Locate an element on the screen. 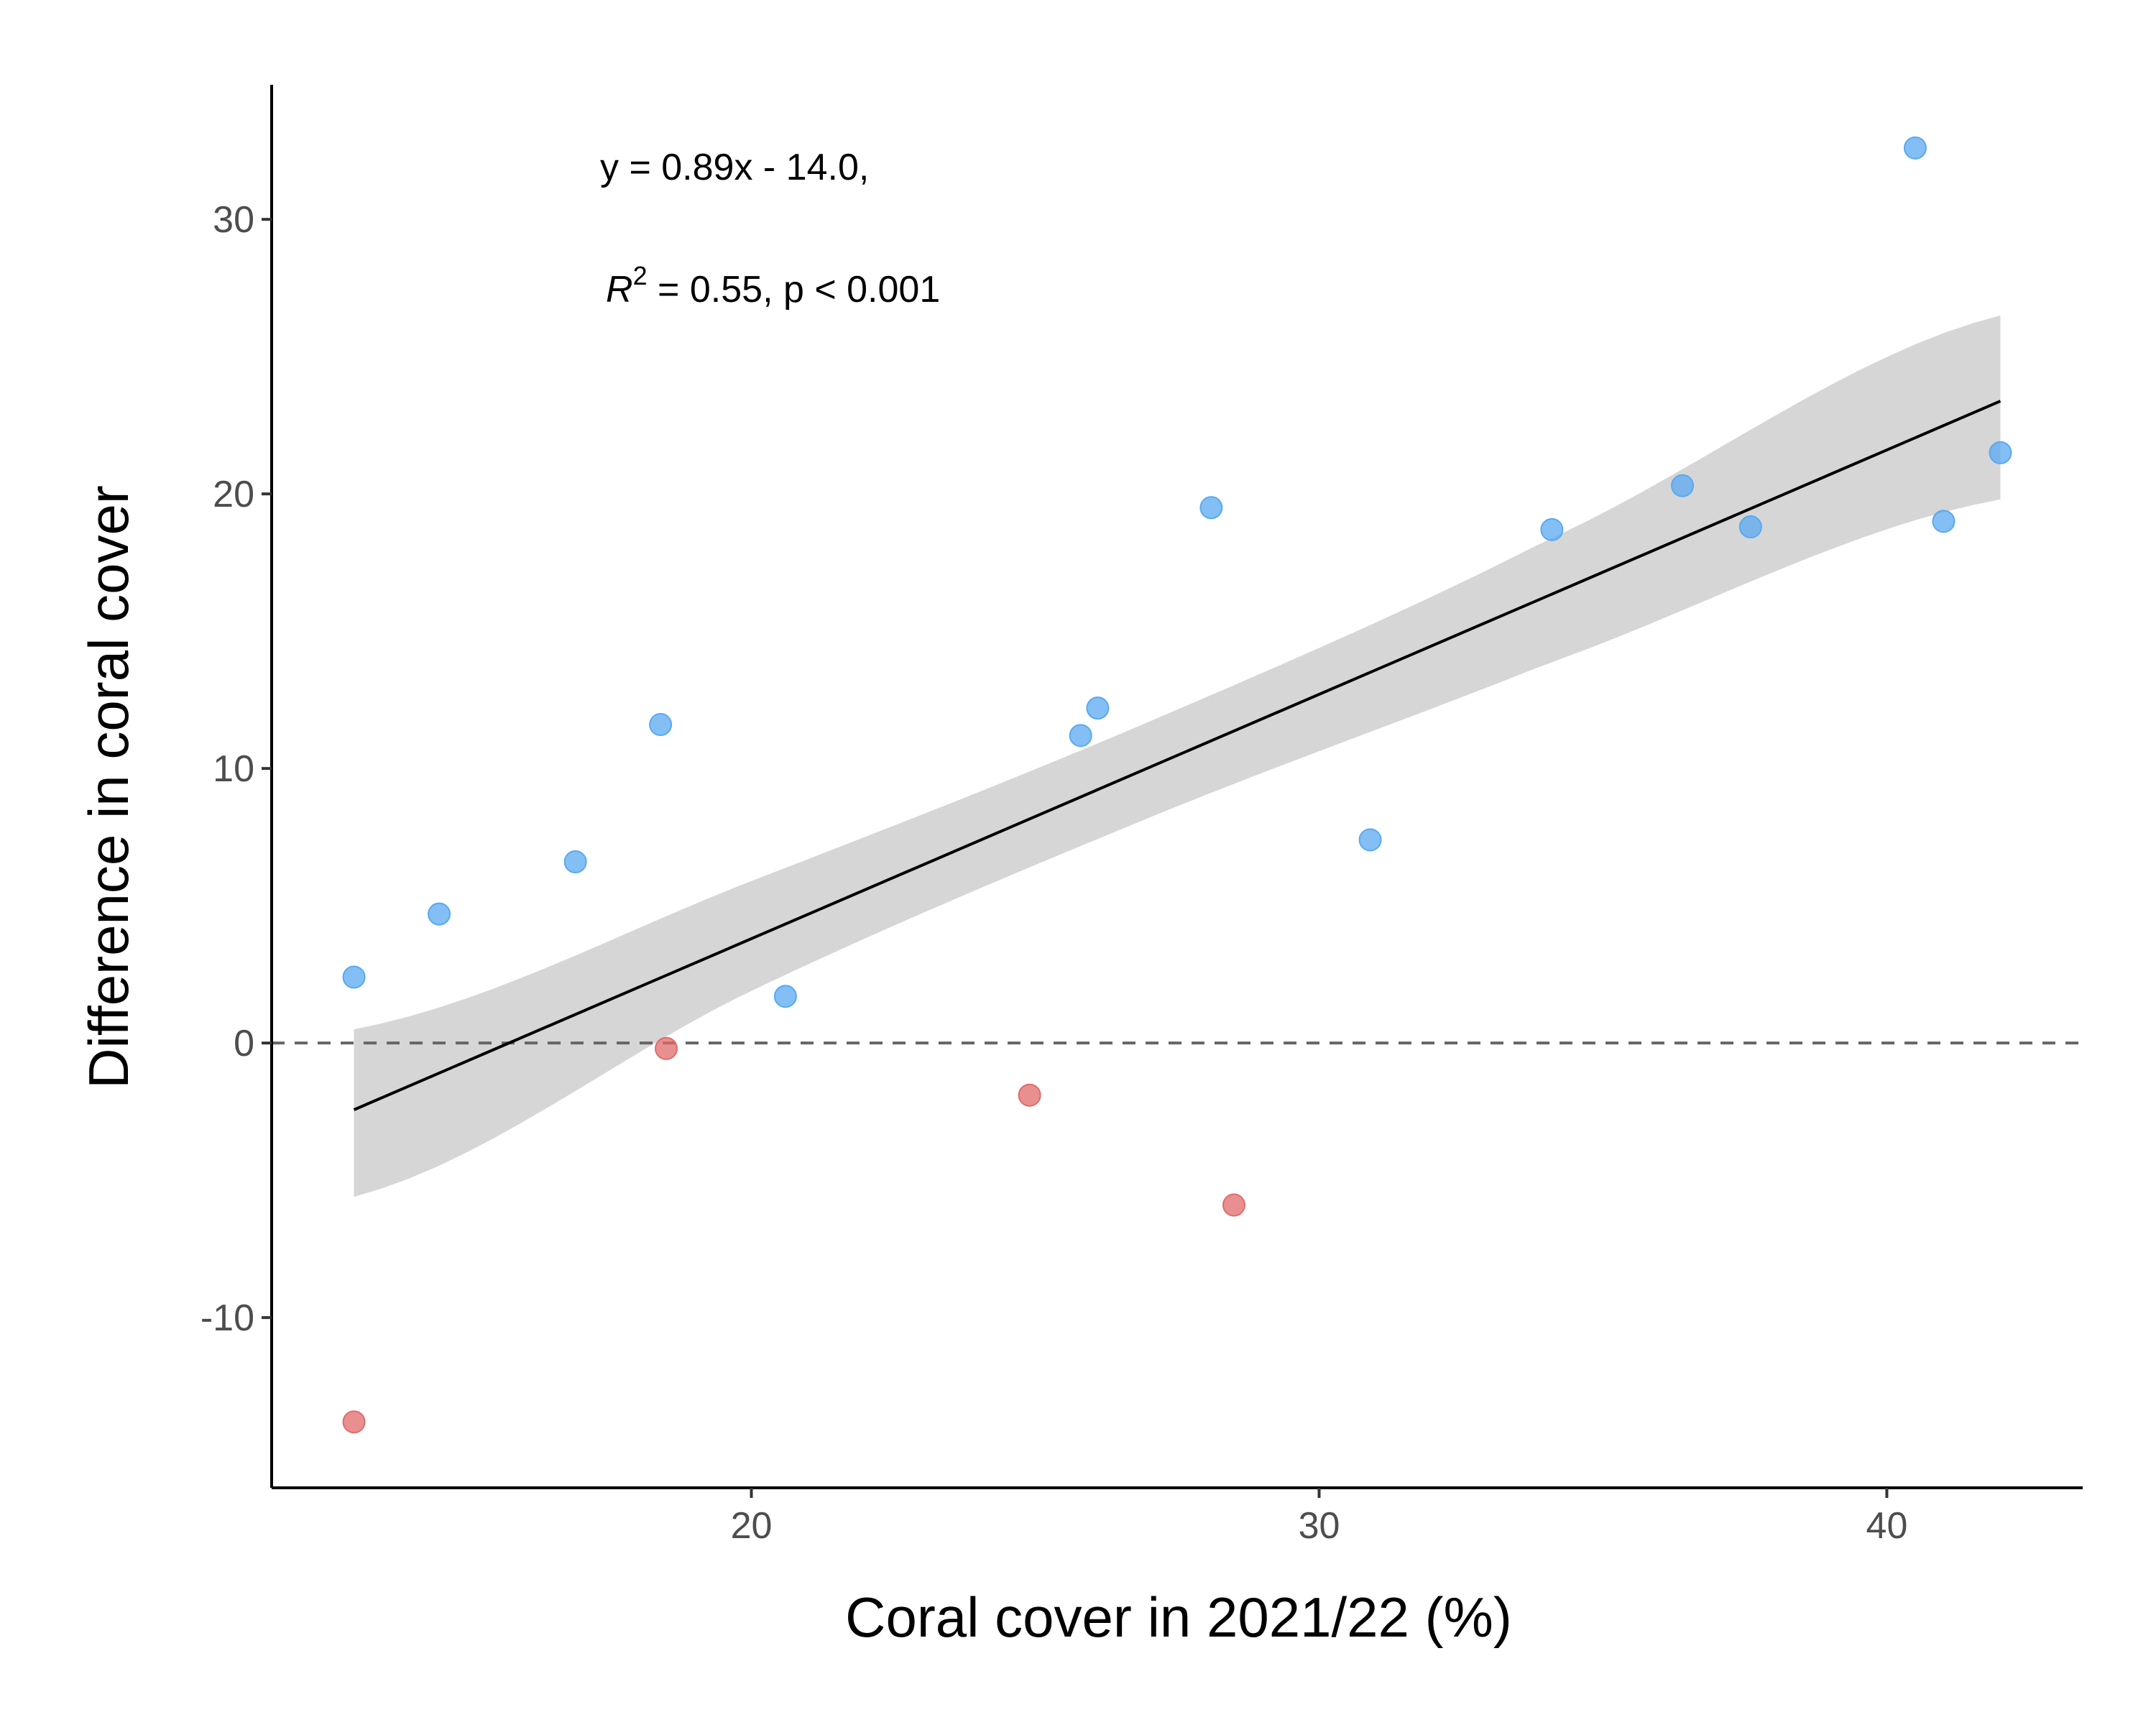 Image resolution: width=2156 pixels, height=1725 pixels. x-tick-label: 30 is located at coordinates (1319, 1526).